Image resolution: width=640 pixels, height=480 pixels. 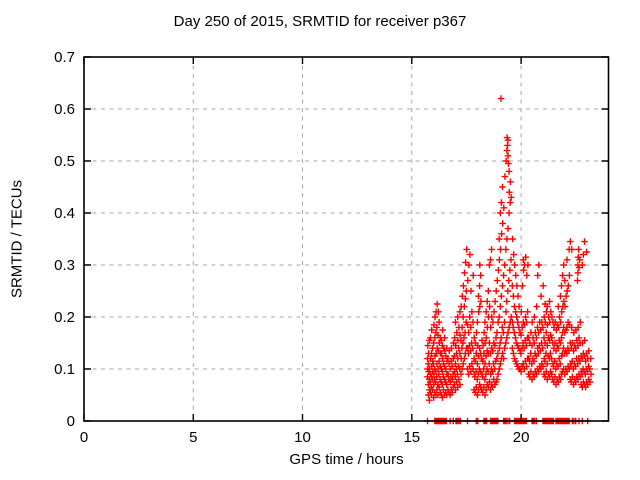 What do you see at coordinates (64, 265) in the screenshot?
I see `y-tick-label: 0.3` at bounding box center [64, 265].